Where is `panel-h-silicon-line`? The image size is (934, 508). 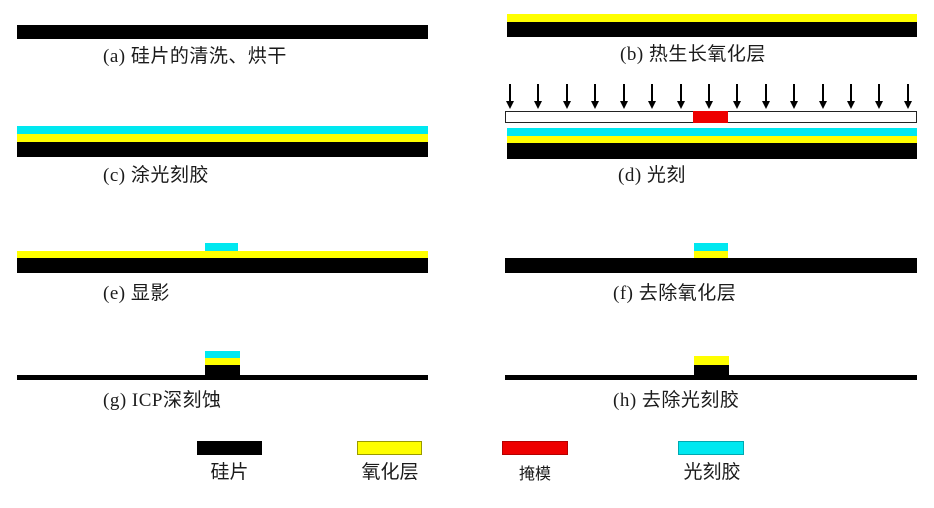 panel-h-silicon-line is located at coordinates (711, 377).